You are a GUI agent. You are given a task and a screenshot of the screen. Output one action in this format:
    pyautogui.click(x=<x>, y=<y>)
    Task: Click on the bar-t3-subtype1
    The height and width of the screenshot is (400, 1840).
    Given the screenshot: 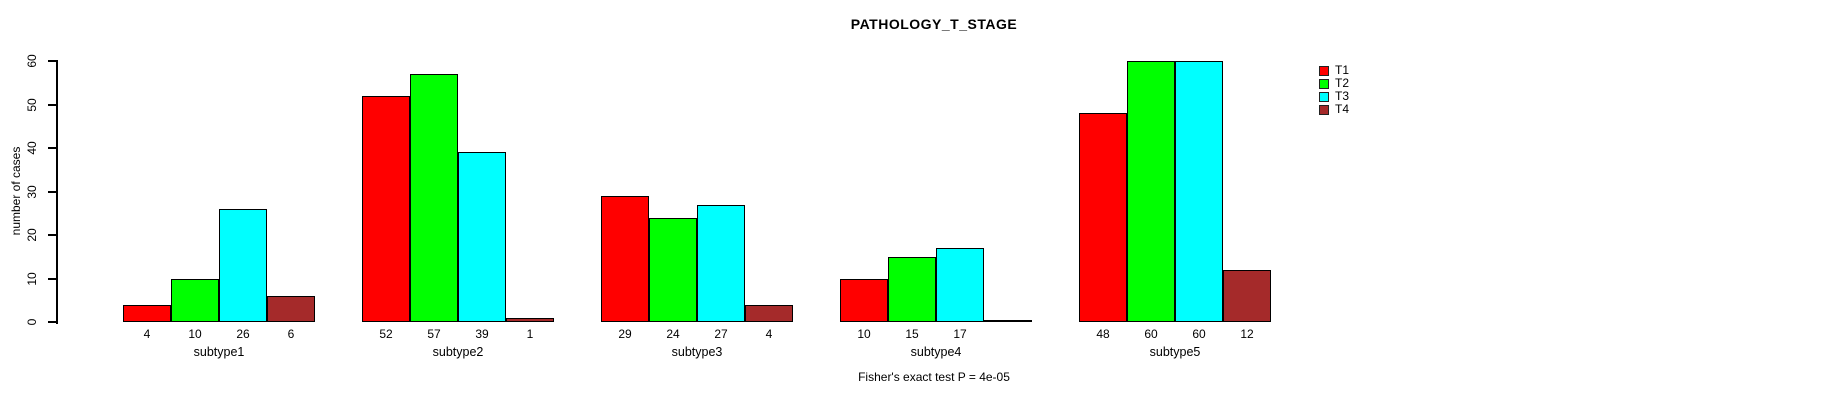 What is the action you would take?
    pyautogui.click(x=243, y=265)
    